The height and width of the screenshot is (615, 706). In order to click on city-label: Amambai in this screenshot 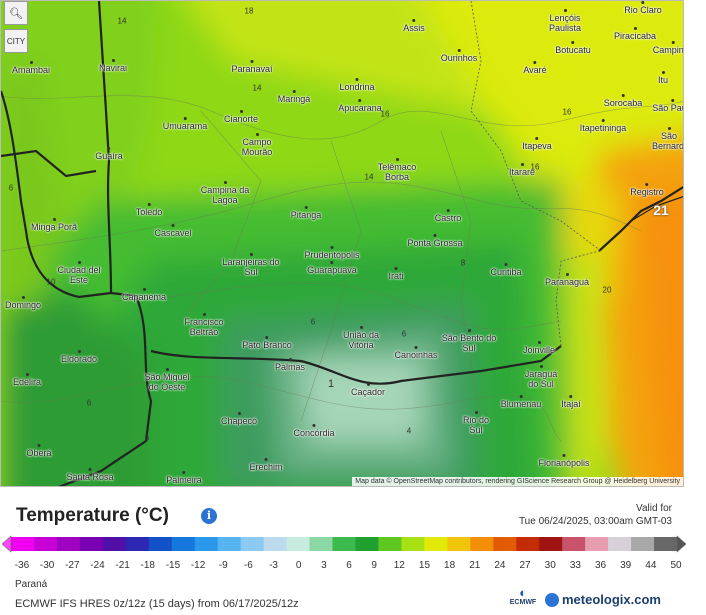, I will do `click(31, 68)`.